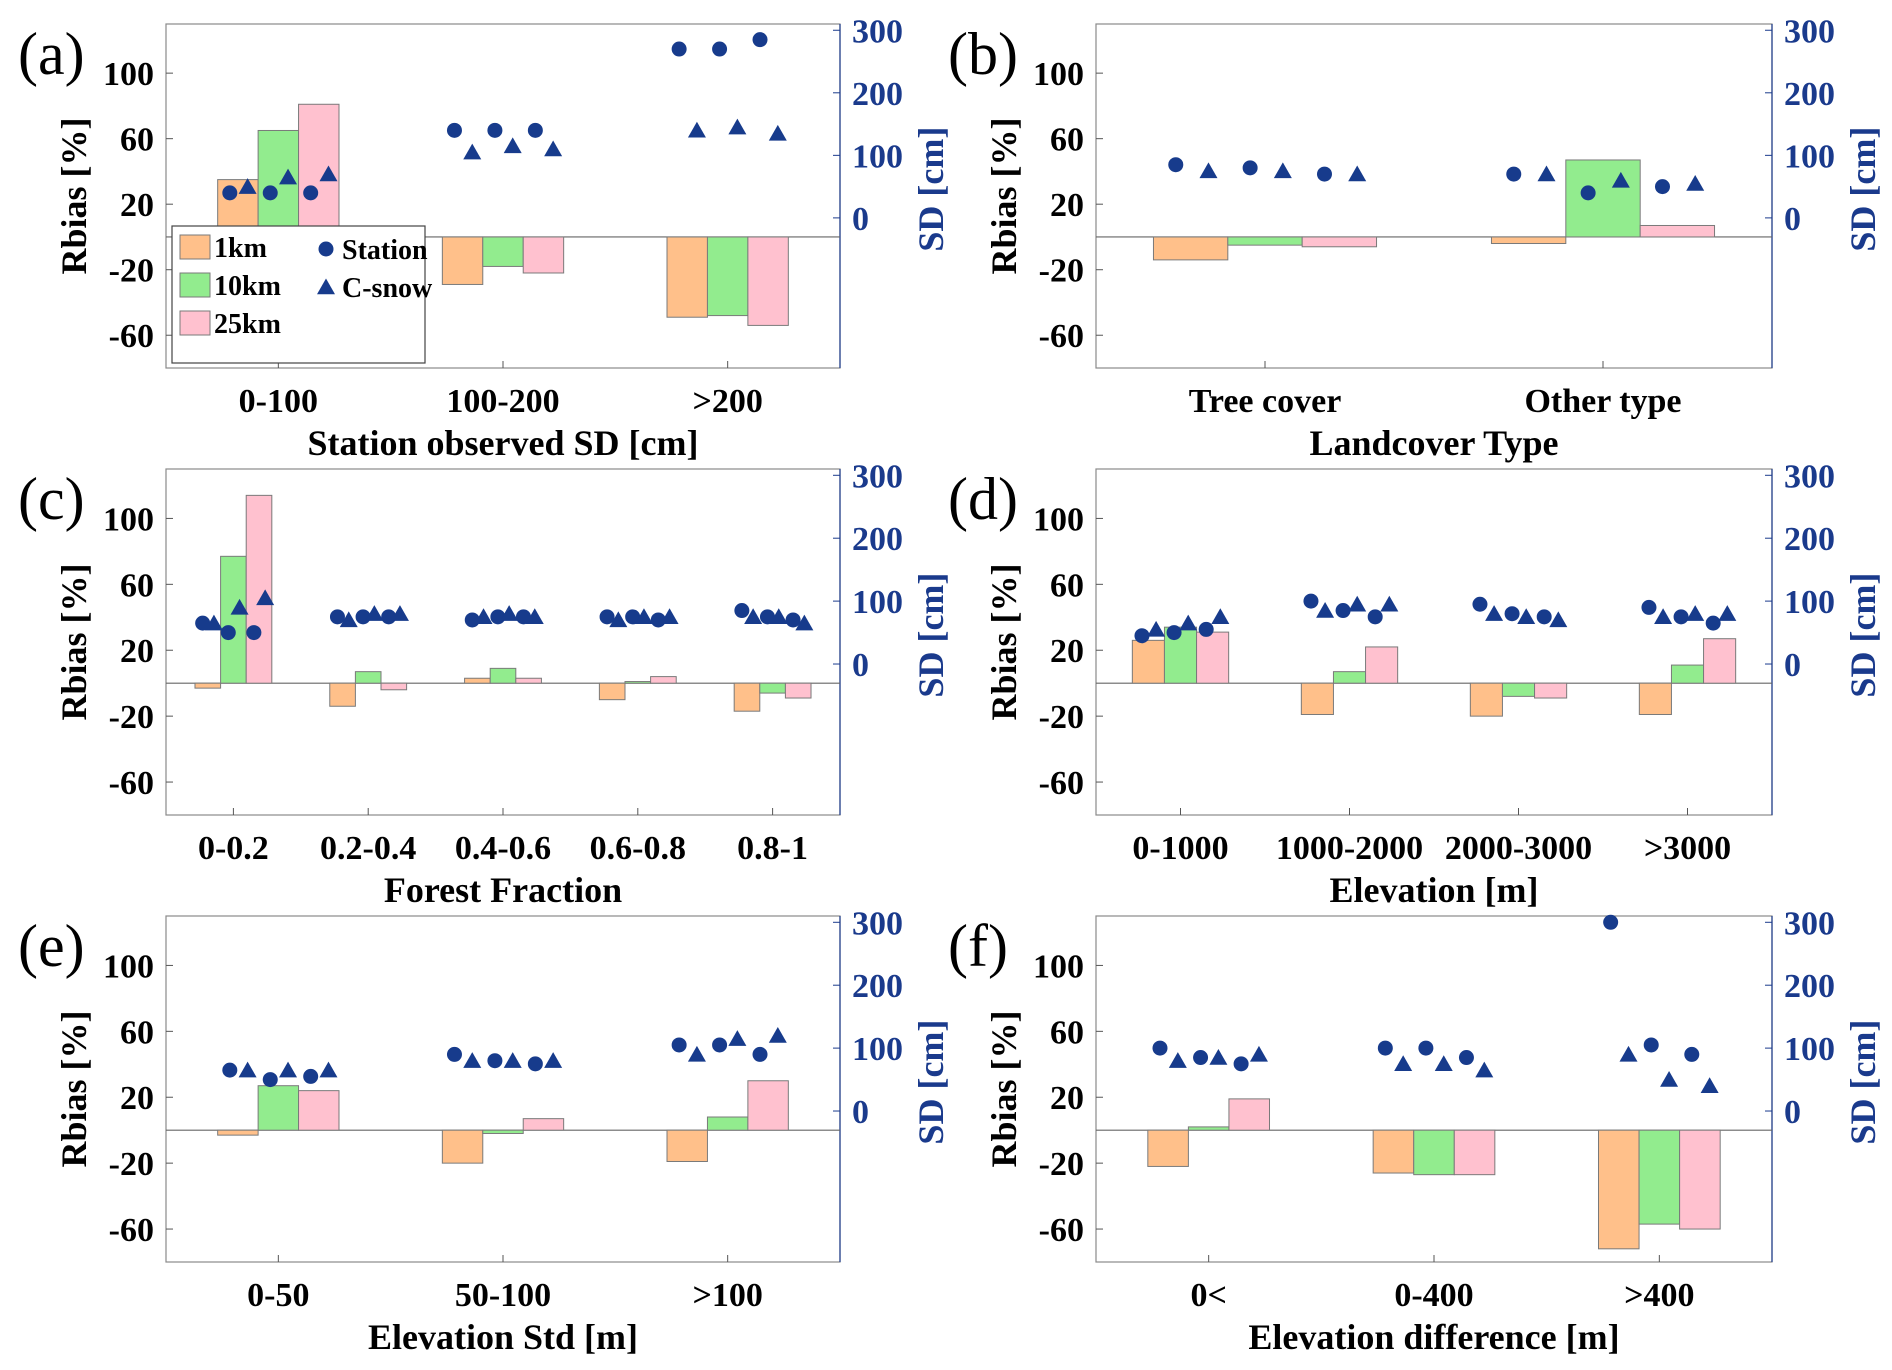  What do you see at coordinates (727, 1295) in the screenshot?
I see `x-tick-label: >100` at bounding box center [727, 1295].